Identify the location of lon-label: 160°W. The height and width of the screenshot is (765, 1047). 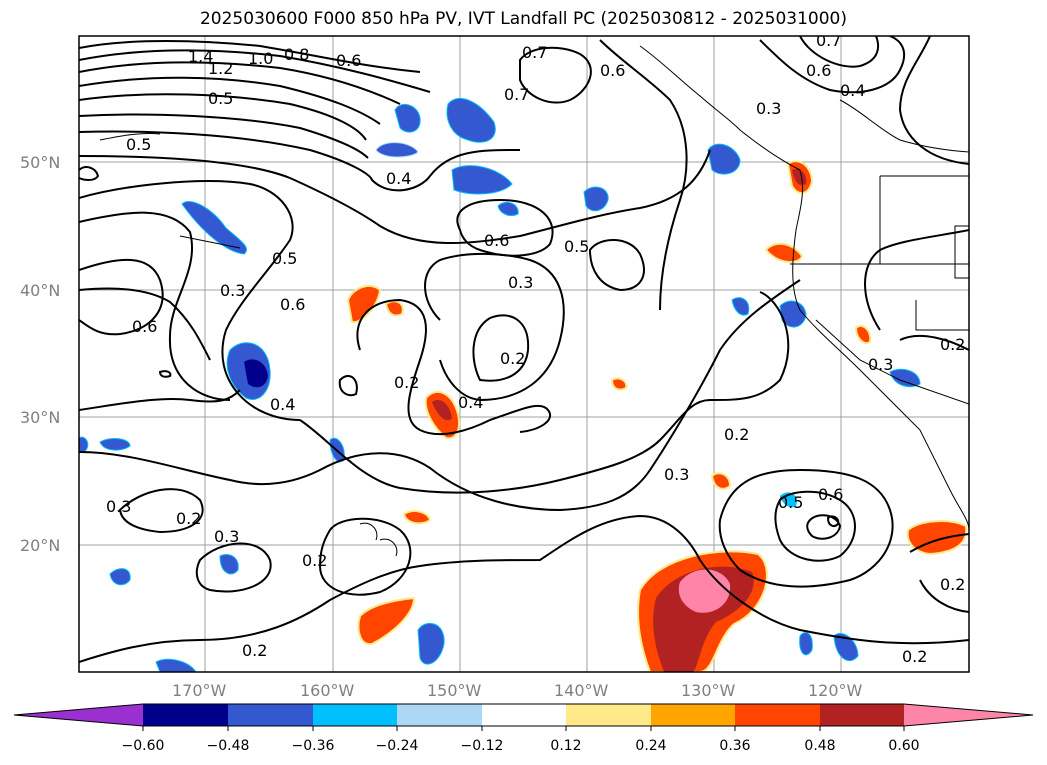
(327, 690).